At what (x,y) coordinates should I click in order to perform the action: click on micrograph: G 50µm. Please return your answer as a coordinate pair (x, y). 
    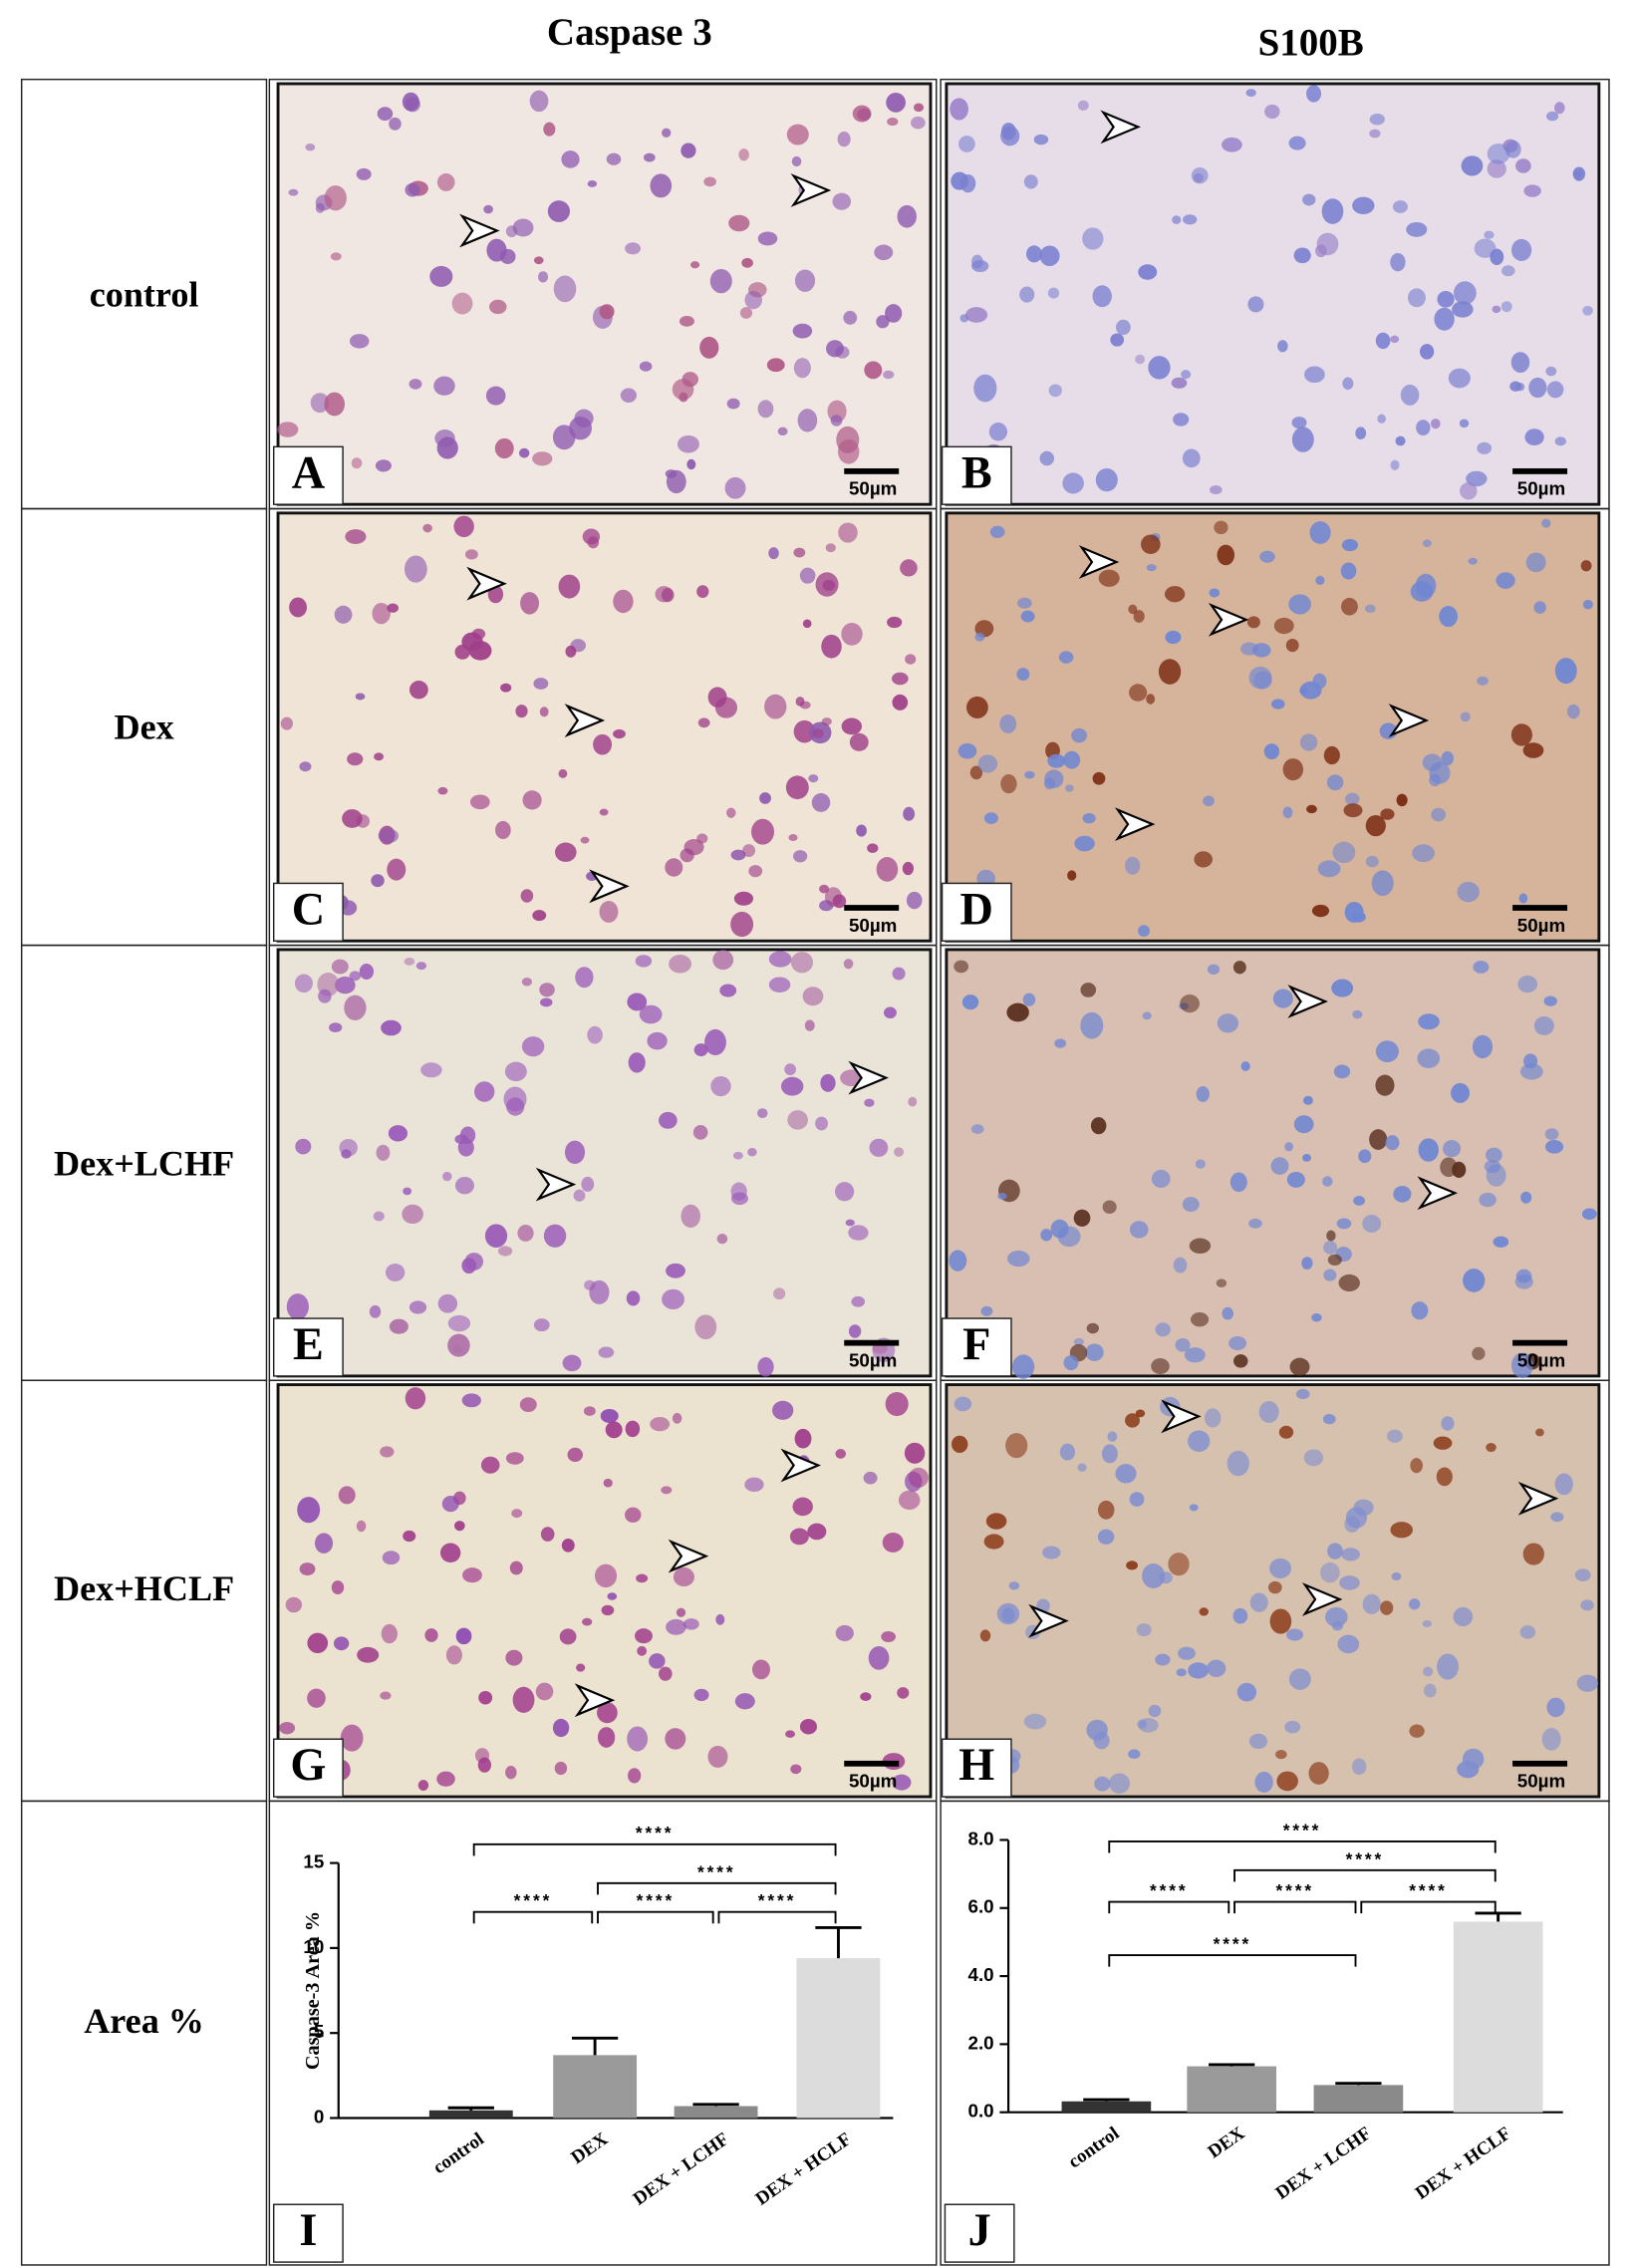
    Looking at the image, I should click on (602, 1591).